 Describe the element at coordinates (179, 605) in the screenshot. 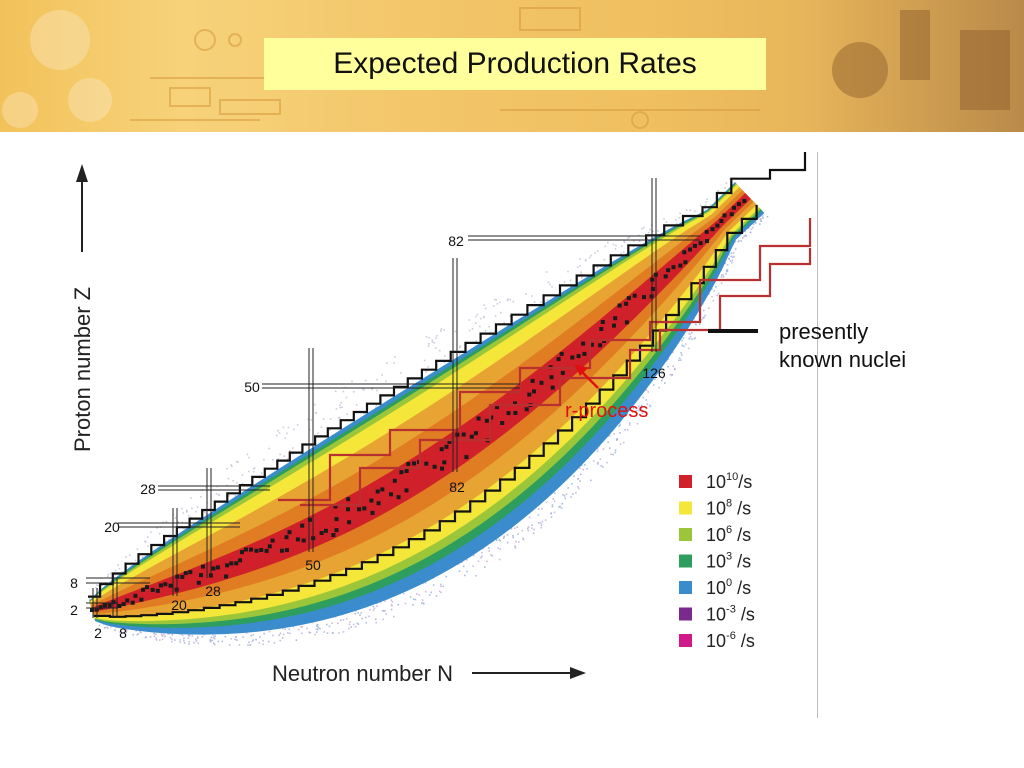

I see `magic-n-label: 20` at that location.